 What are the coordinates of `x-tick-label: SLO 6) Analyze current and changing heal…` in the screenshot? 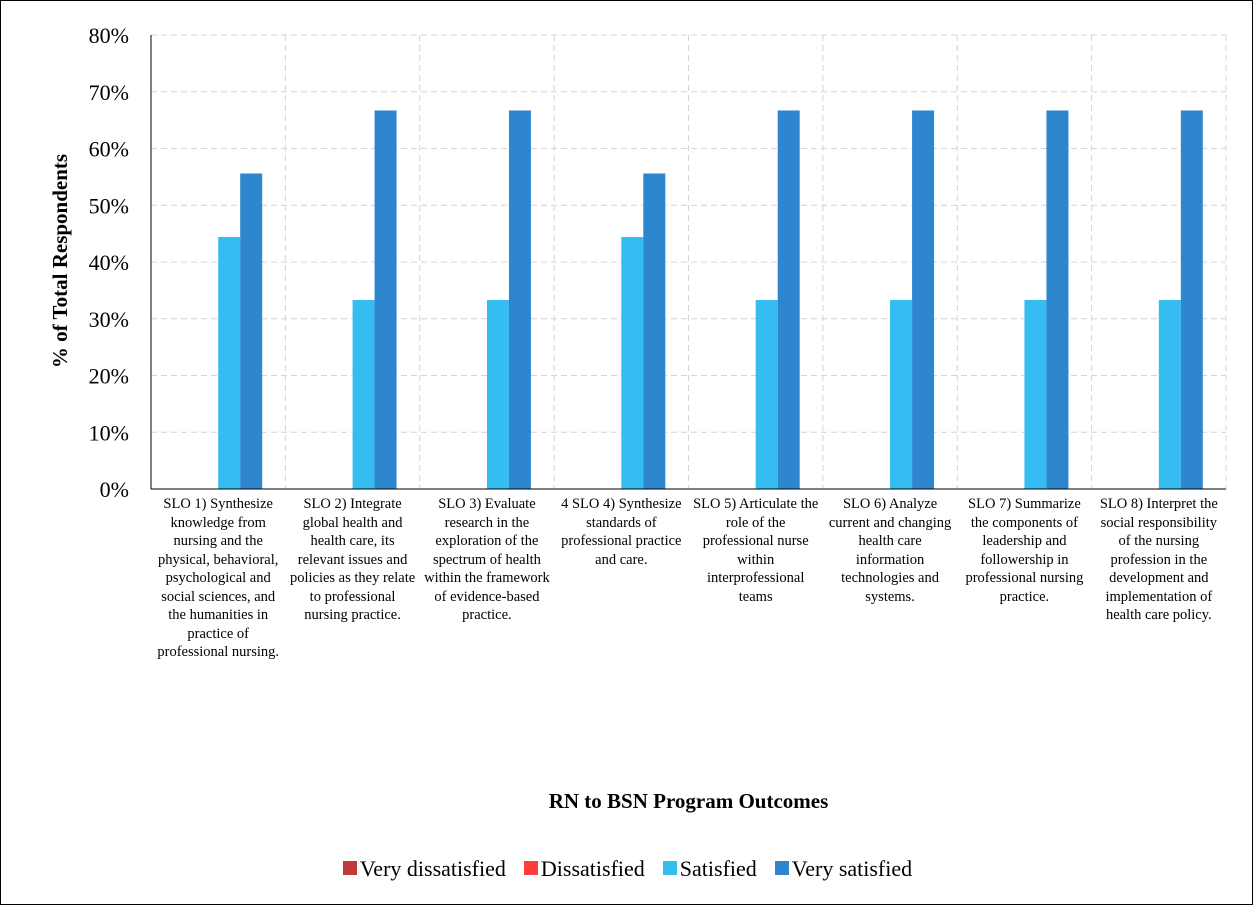 It's located at (890, 550).